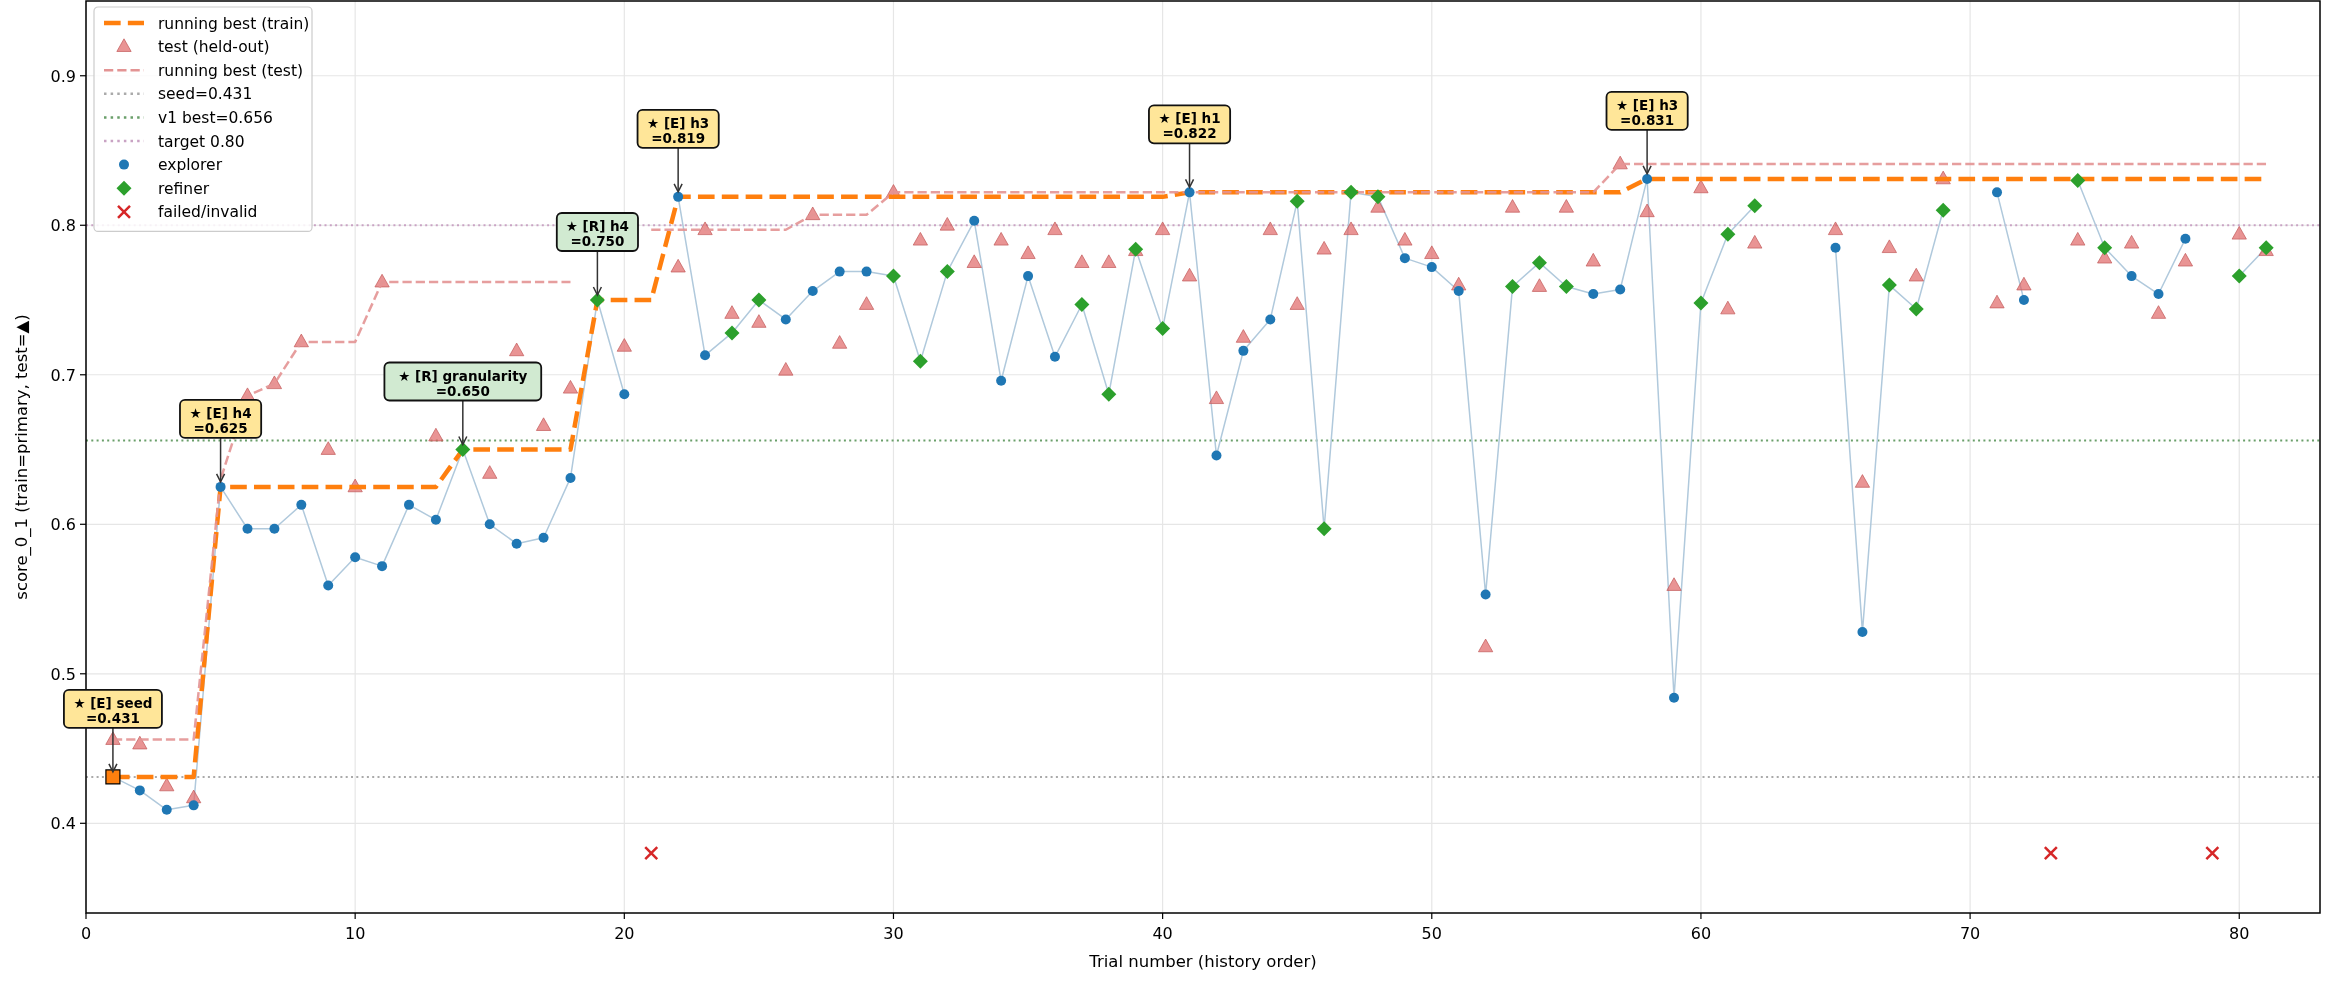  Describe the element at coordinates (355, 933) in the screenshot. I see `x-tick-label: 10` at that location.